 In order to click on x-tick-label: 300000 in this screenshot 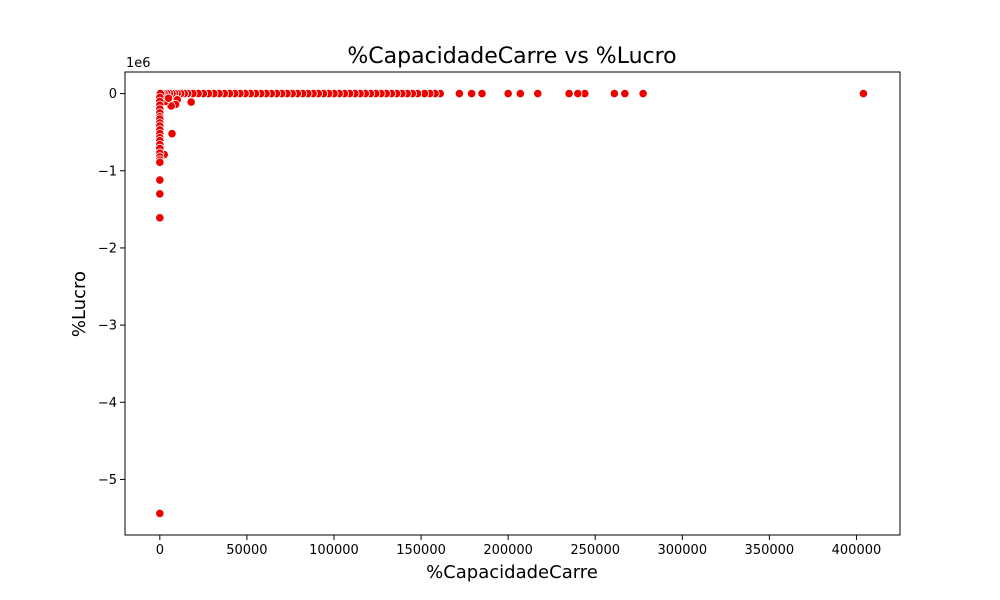, I will do `click(682, 550)`.